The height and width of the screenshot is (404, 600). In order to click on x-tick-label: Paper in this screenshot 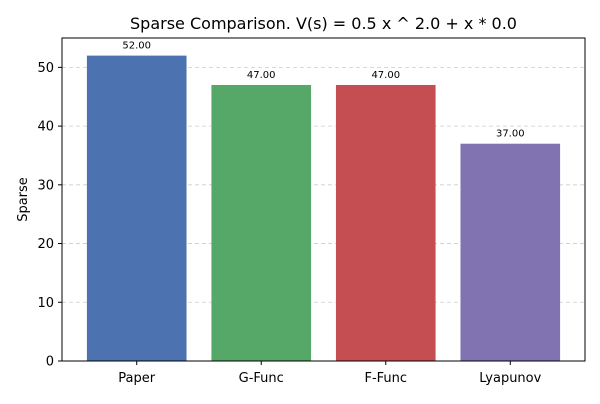, I will do `click(136, 378)`.